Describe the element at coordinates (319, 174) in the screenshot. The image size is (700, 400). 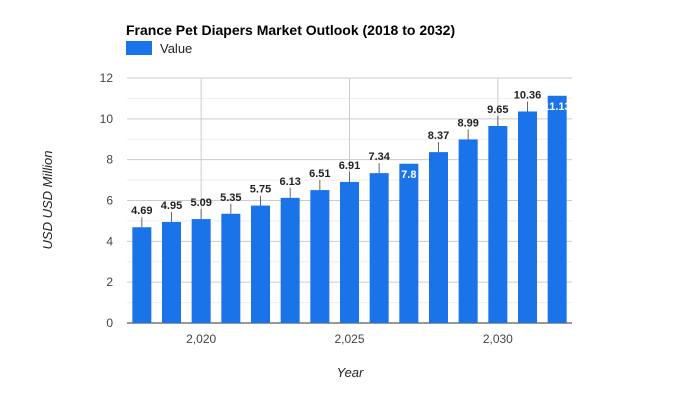
I see `data-label: 6.51` at that location.